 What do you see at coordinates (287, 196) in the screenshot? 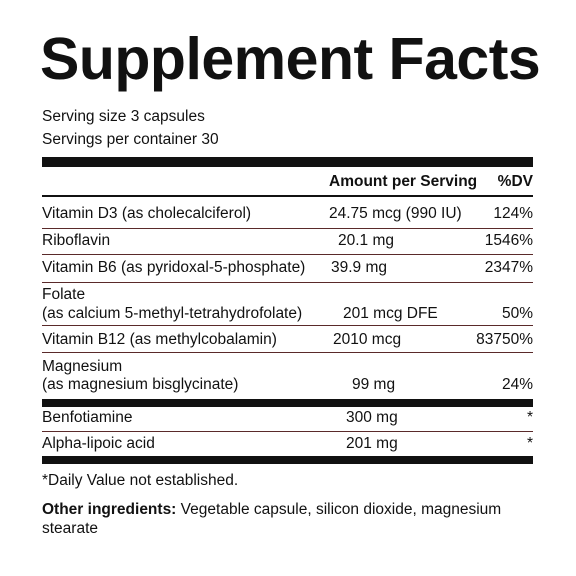
I see `rule` at bounding box center [287, 196].